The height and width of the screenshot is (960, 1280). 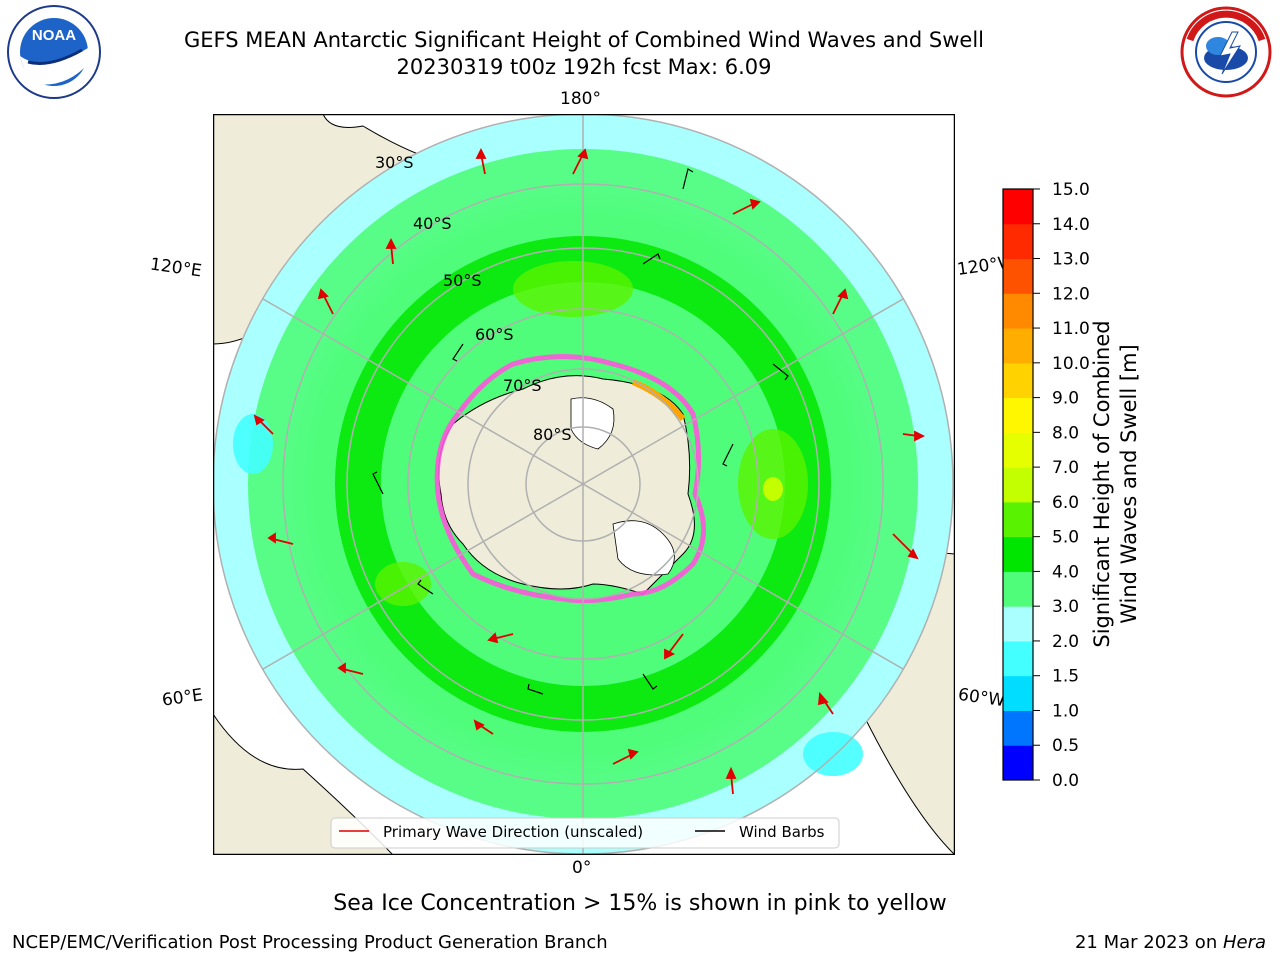 I want to click on lon-label-upper-left: 120°E, so click(x=175, y=268).